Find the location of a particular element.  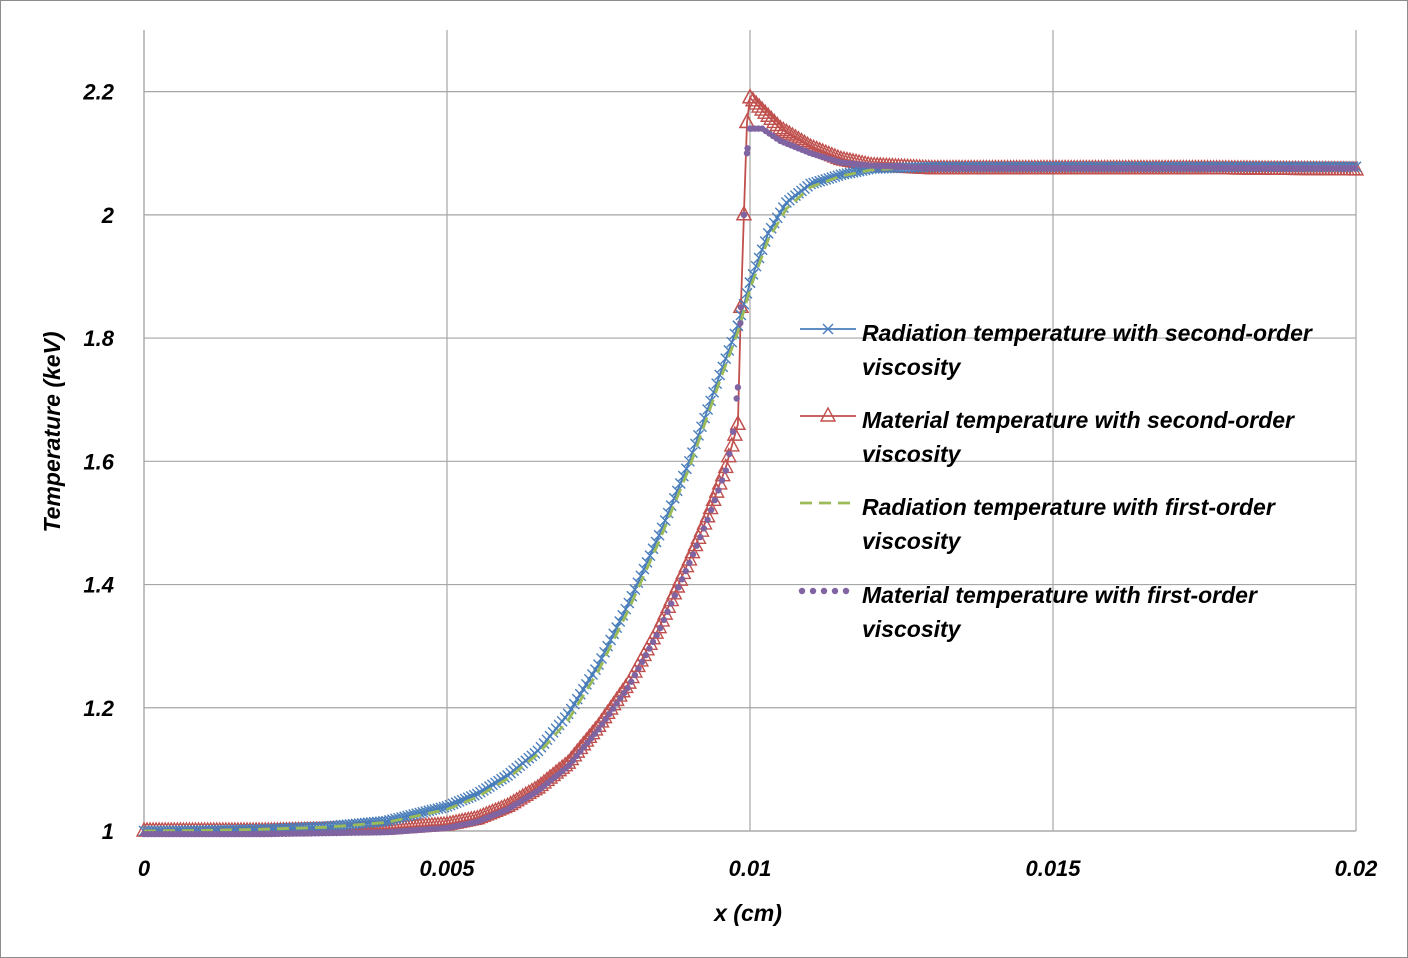

x-axis-title: x (cm) is located at coordinates (747, 913).